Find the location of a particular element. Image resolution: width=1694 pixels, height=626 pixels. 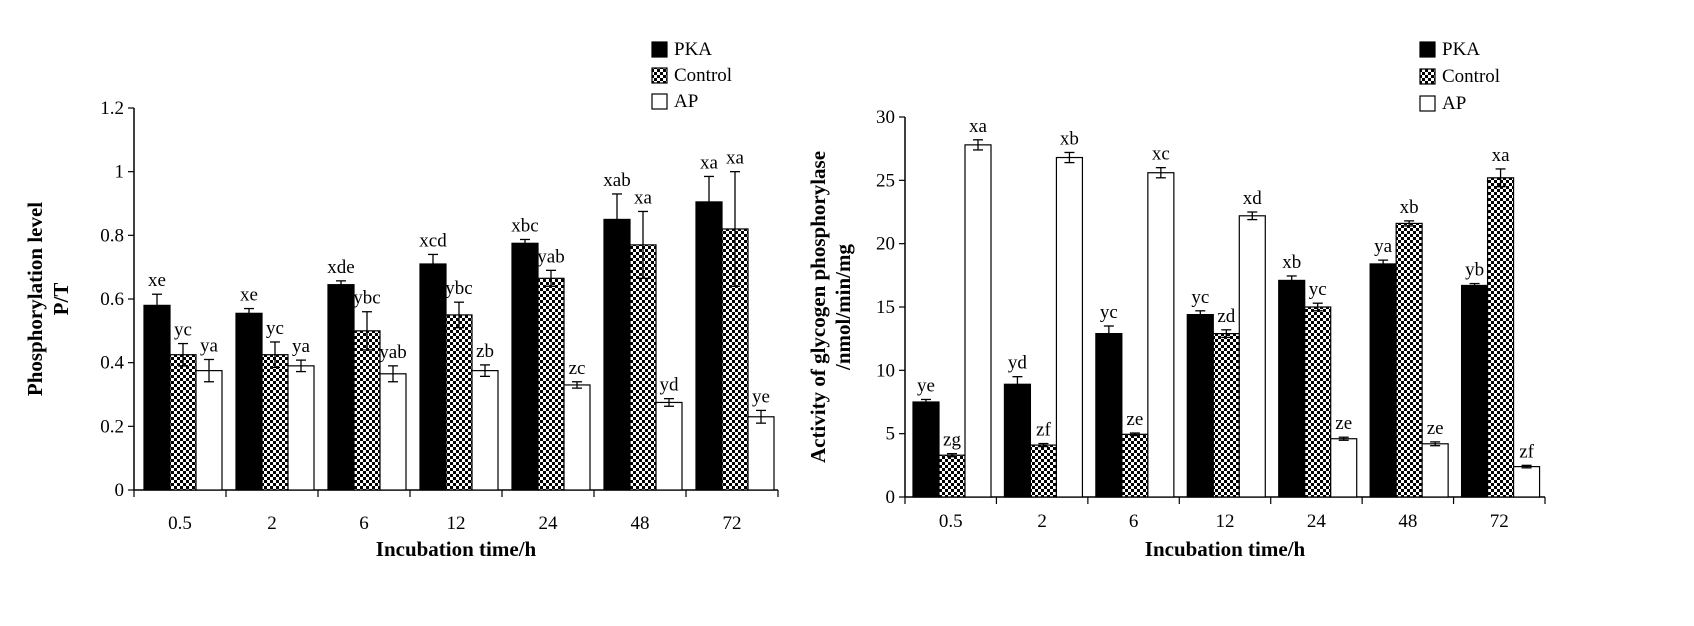

chart2-legend-label-ap: AP is located at coordinates (1454, 103).